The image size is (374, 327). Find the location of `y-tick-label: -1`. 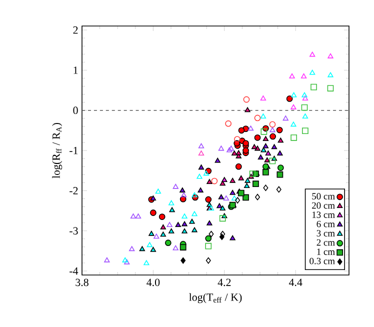

y-tick-label: -1 is located at coordinates (74, 150).